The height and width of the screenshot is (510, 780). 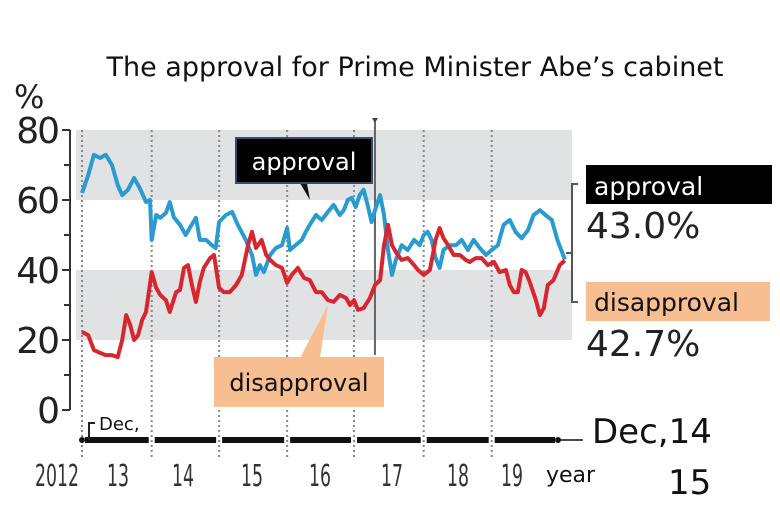 I want to click on start-bracket, so click(x=91, y=431).